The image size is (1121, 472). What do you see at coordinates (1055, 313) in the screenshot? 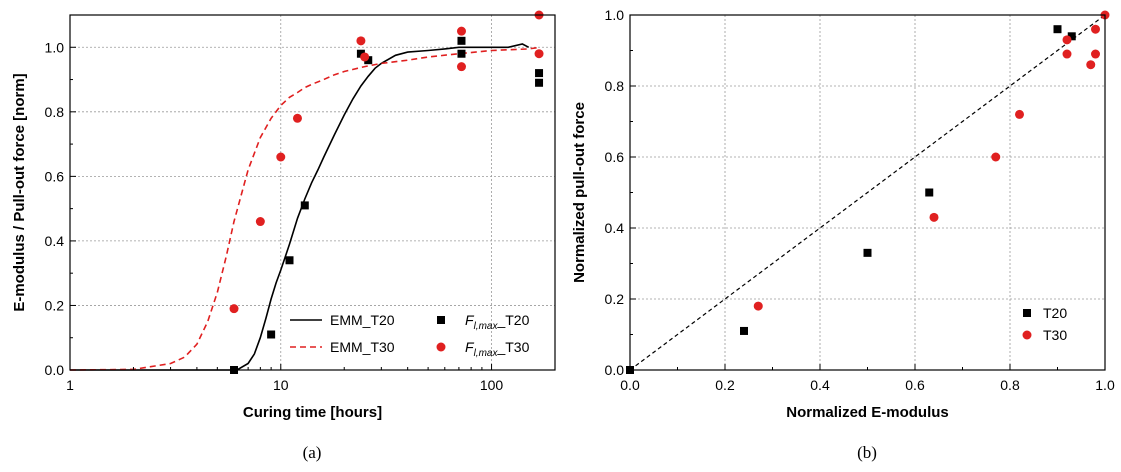
I see `legend-item-0-label: T20` at bounding box center [1055, 313].